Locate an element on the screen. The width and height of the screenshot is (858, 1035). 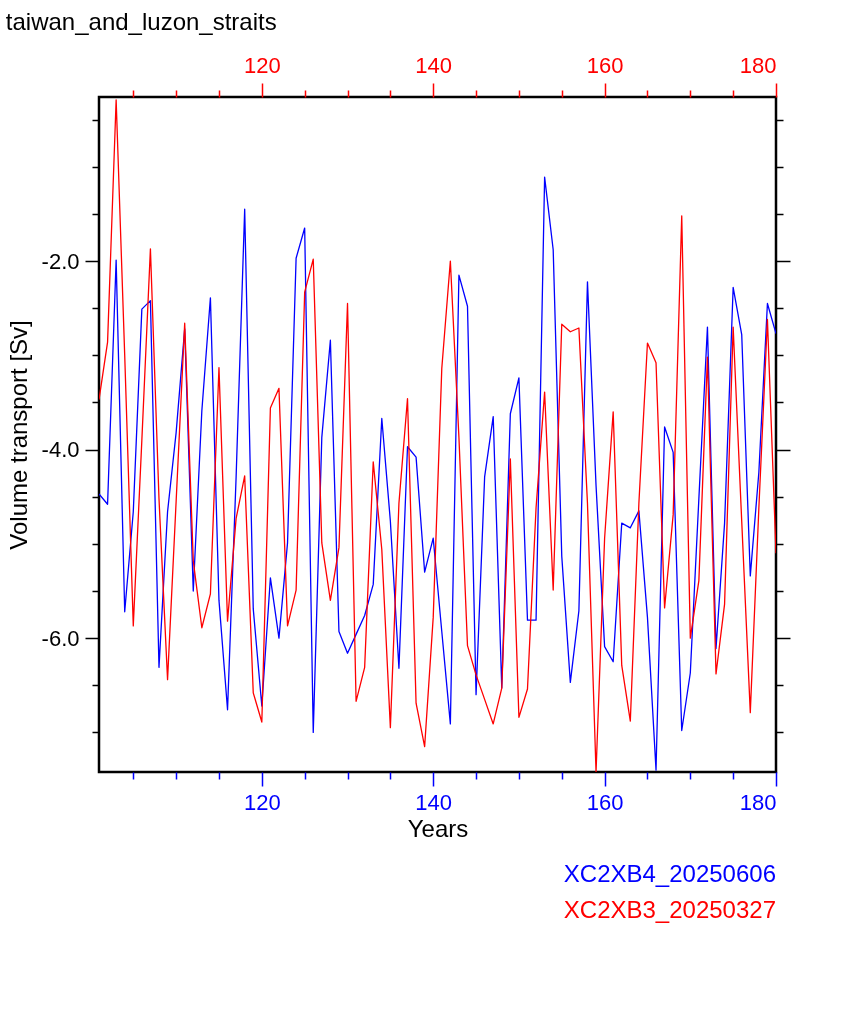
text: XC2XB4_20250606 is located at coordinates (669, 873).